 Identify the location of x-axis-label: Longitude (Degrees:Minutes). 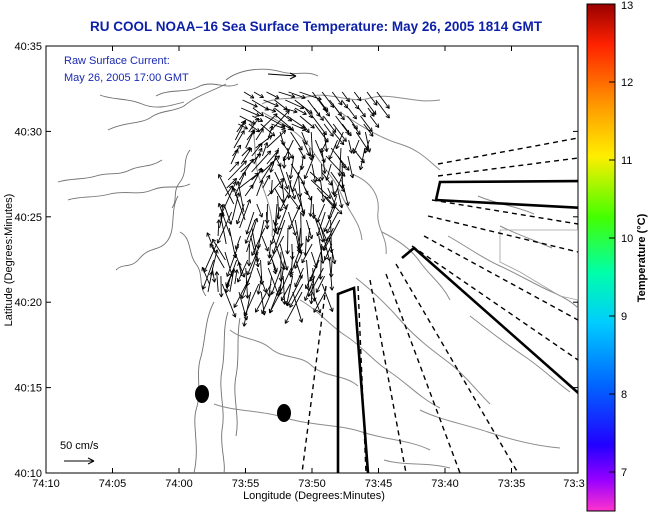
(314, 496).